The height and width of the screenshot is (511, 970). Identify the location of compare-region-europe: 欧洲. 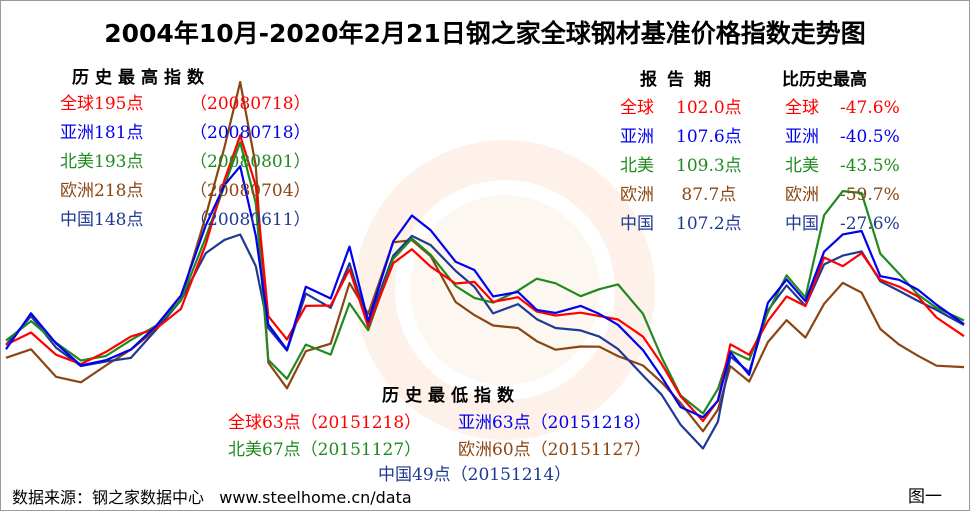
(802, 195).